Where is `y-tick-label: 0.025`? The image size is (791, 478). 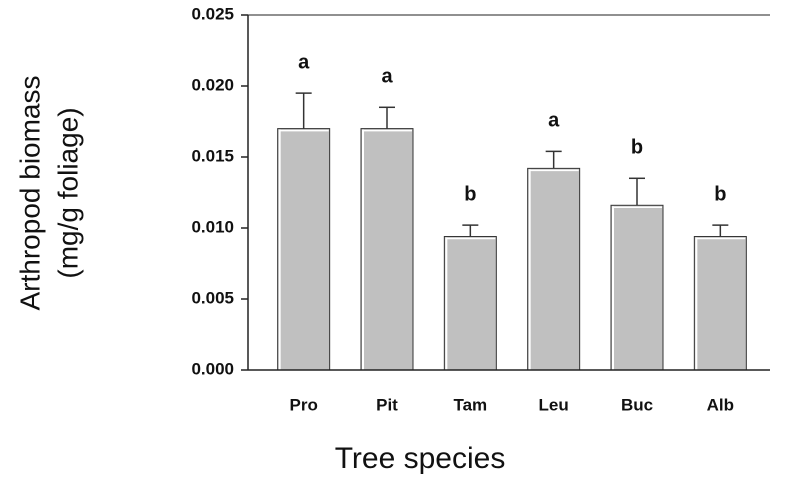 y-tick-label: 0.025 is located at coordinates (212, 13).